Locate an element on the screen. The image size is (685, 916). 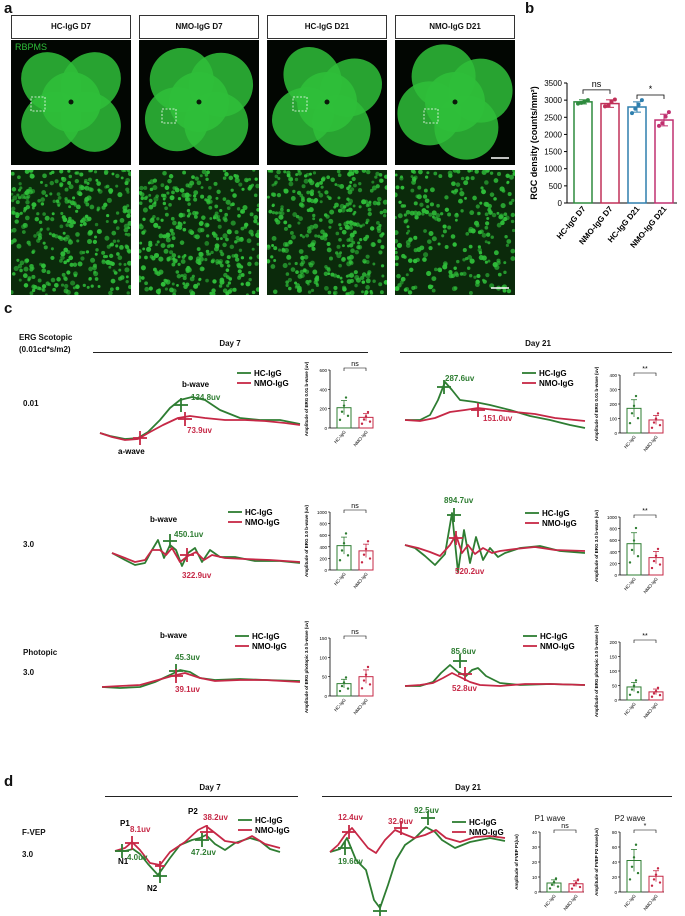
row-label-30: 3.0 is located at coordinates (29, 544).